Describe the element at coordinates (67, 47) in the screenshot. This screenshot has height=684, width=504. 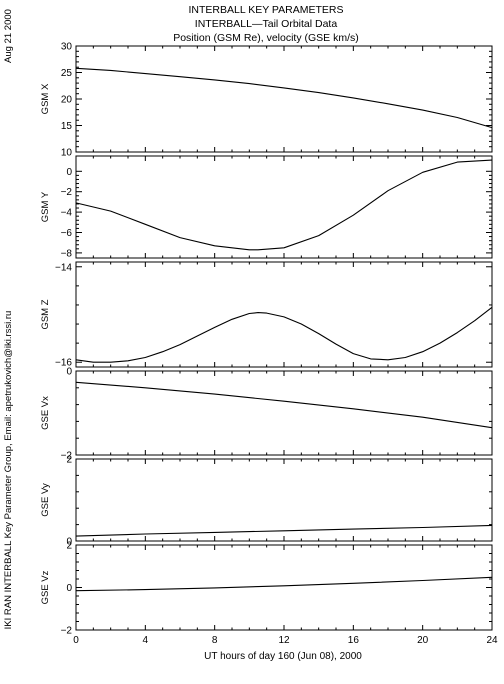
I see `y-tick-label-0-4: 30` at that location.